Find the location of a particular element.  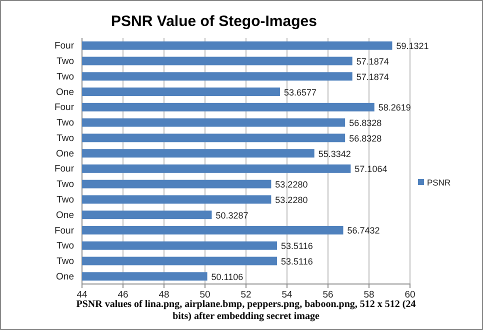

x-tick-label: 58 is located at coordinates (369, 295).